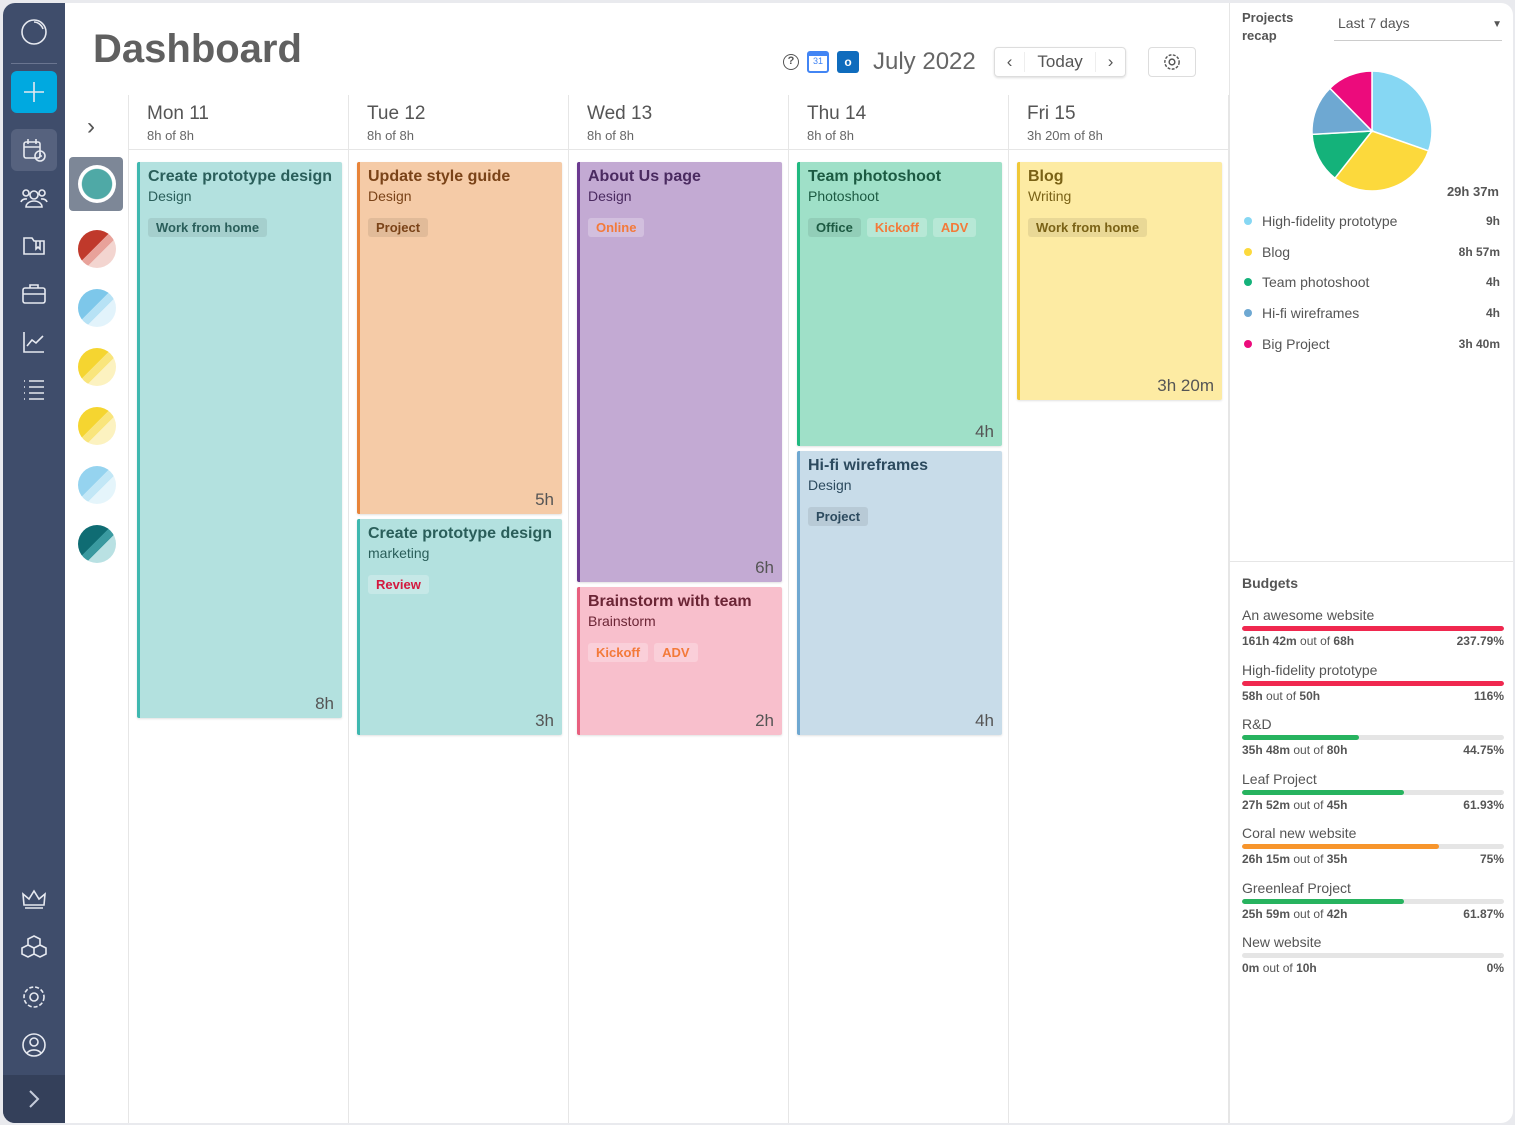 The image size is (1515, 1125). Describe the element at coordinates (398, 584) in the screenshot. I see `entry-tag: Review` at that location.